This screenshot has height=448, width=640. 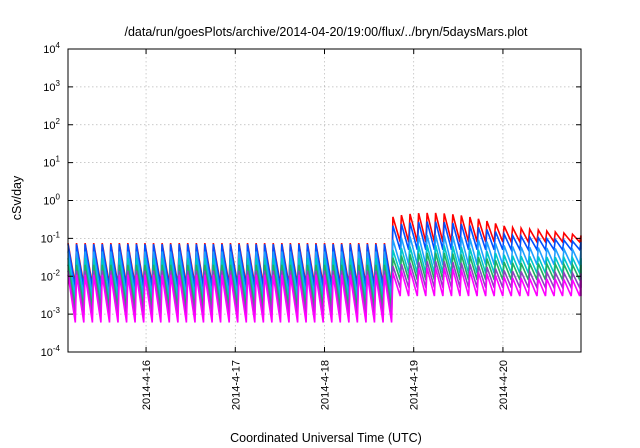 I want to click on x-tick-label: 2014-4-17, so click(x=236, y=385).